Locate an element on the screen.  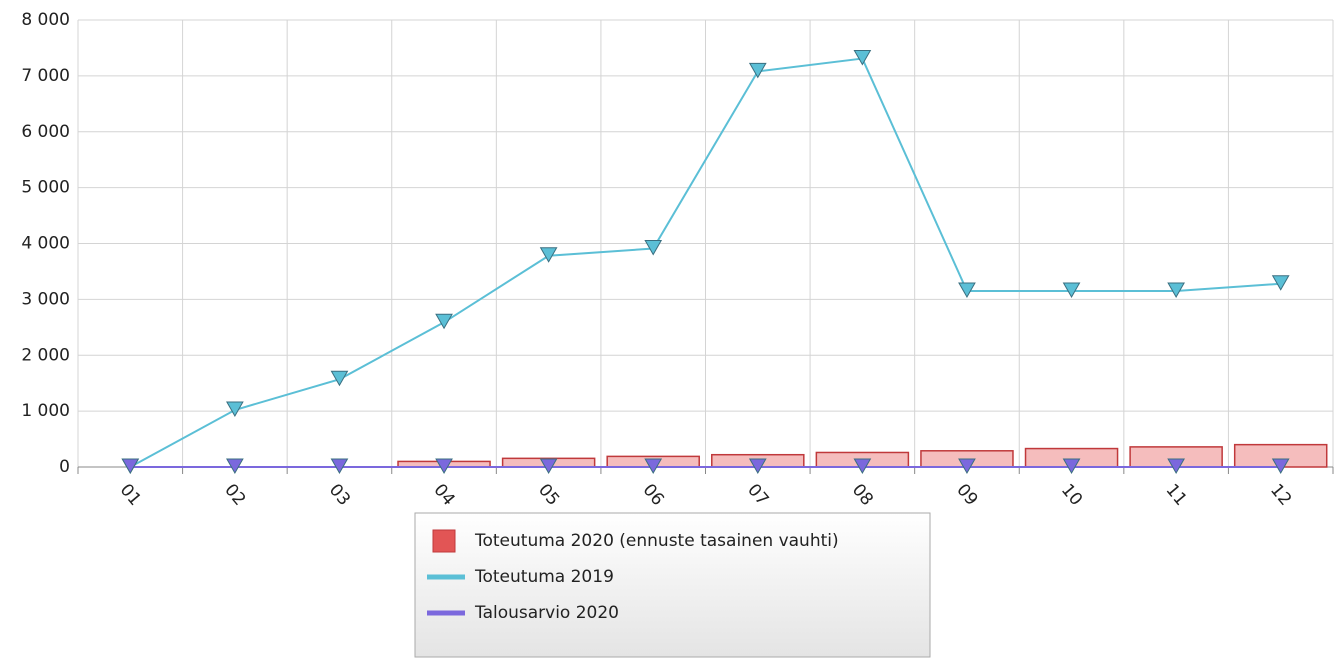
x-tick-label: 06 is located at coordinates (653, 494).